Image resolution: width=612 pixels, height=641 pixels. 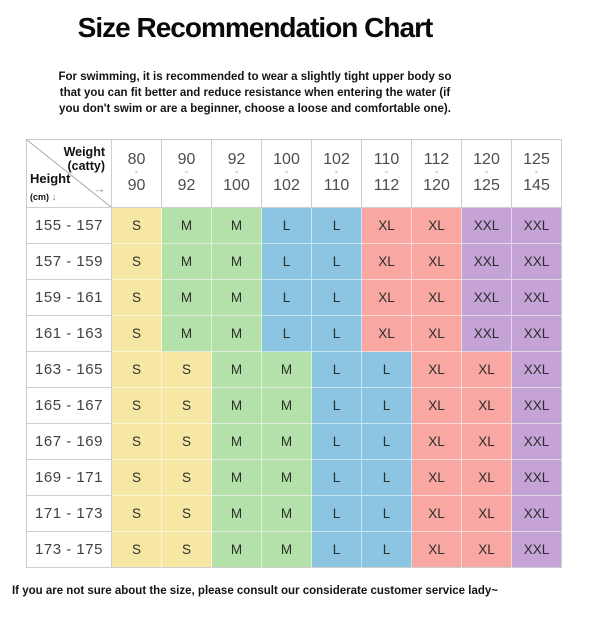 What do you see at coordinates (69, 513) in the screenshot?
I see `height-row-label: 171 - 173` at bounding box center [69, 513].